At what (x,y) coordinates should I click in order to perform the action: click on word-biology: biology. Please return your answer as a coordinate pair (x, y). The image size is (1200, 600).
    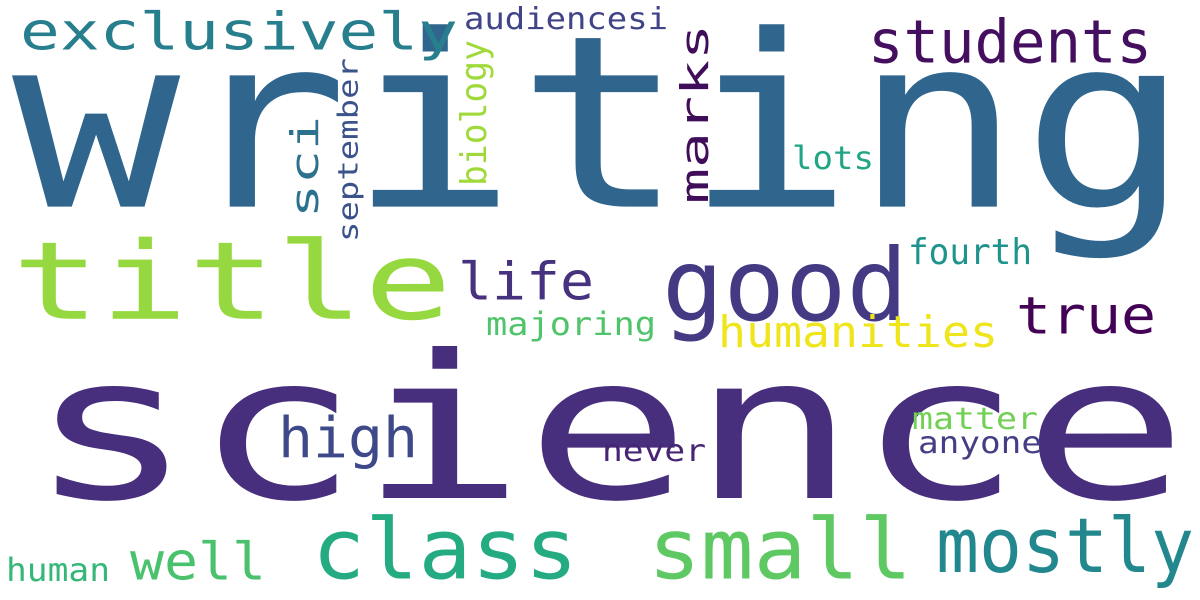
    Looking at the image, I should click on (473, 113).